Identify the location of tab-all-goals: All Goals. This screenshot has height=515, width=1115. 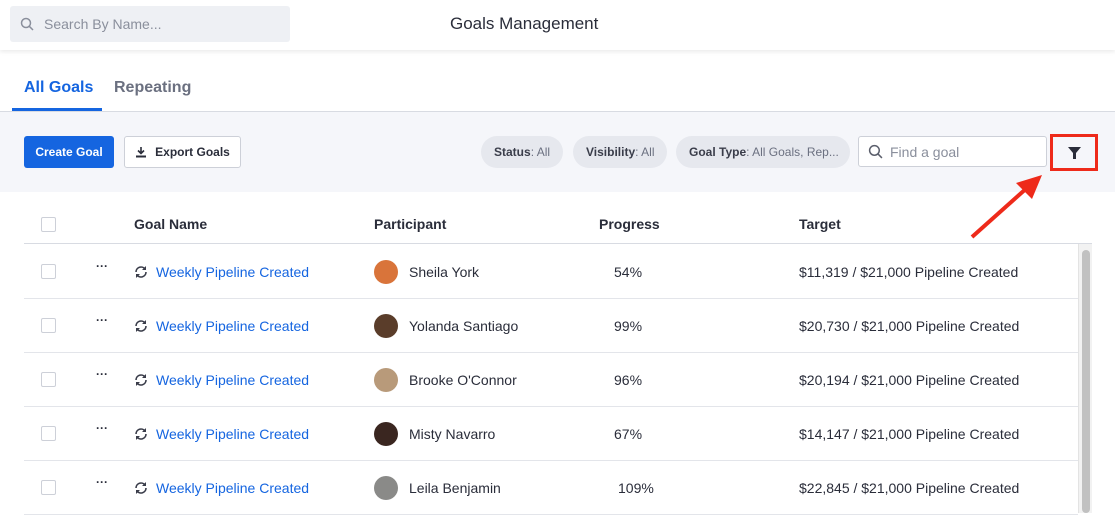
(59, 87).